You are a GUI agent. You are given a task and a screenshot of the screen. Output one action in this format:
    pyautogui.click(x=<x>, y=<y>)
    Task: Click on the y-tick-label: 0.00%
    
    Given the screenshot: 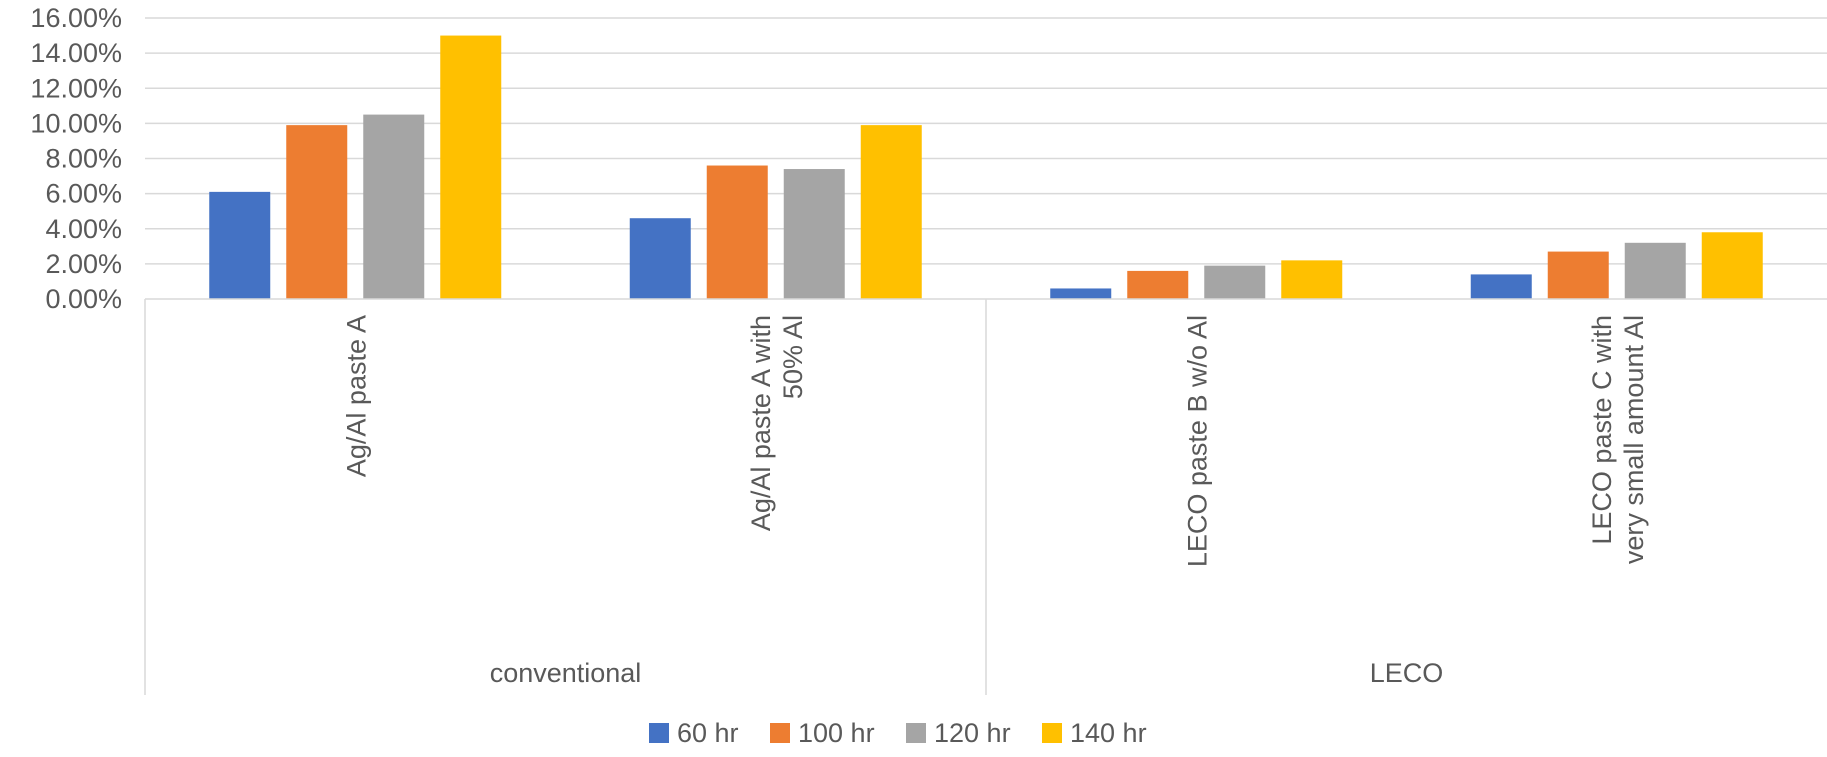 What is the action you would take?
    pyautogui.click(x=83, y=299)
    